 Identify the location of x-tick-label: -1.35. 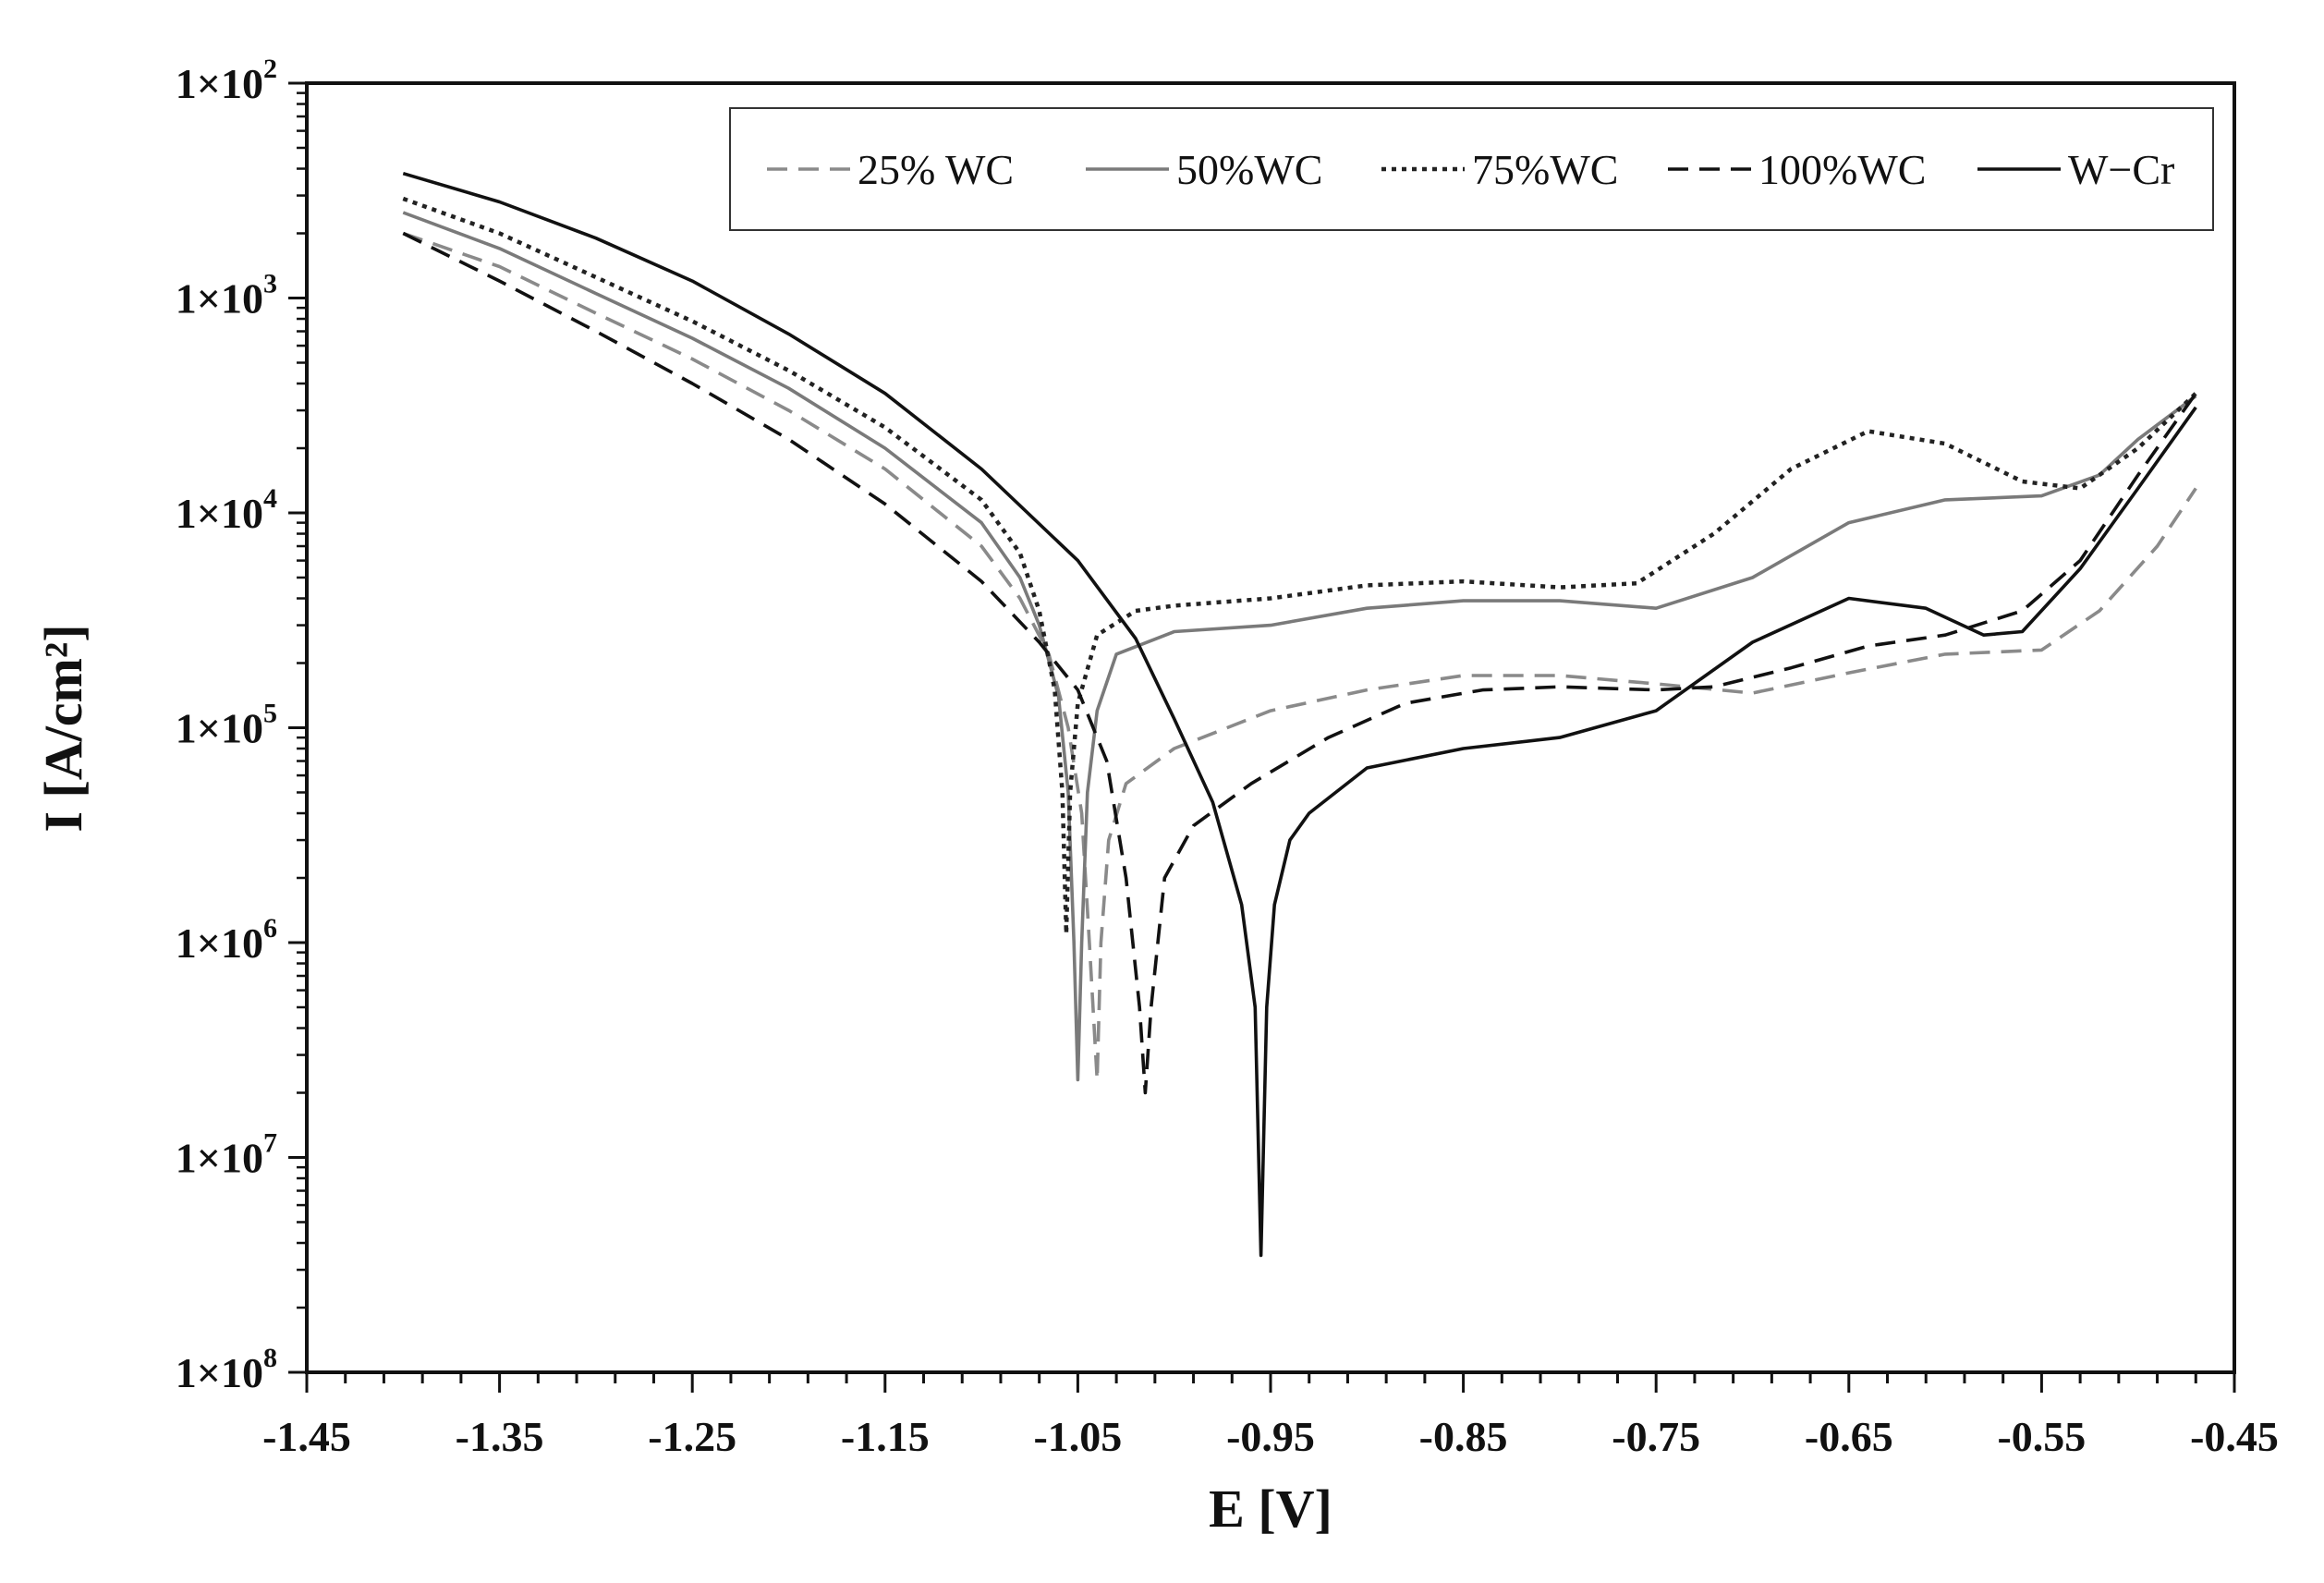
(500, 1436).